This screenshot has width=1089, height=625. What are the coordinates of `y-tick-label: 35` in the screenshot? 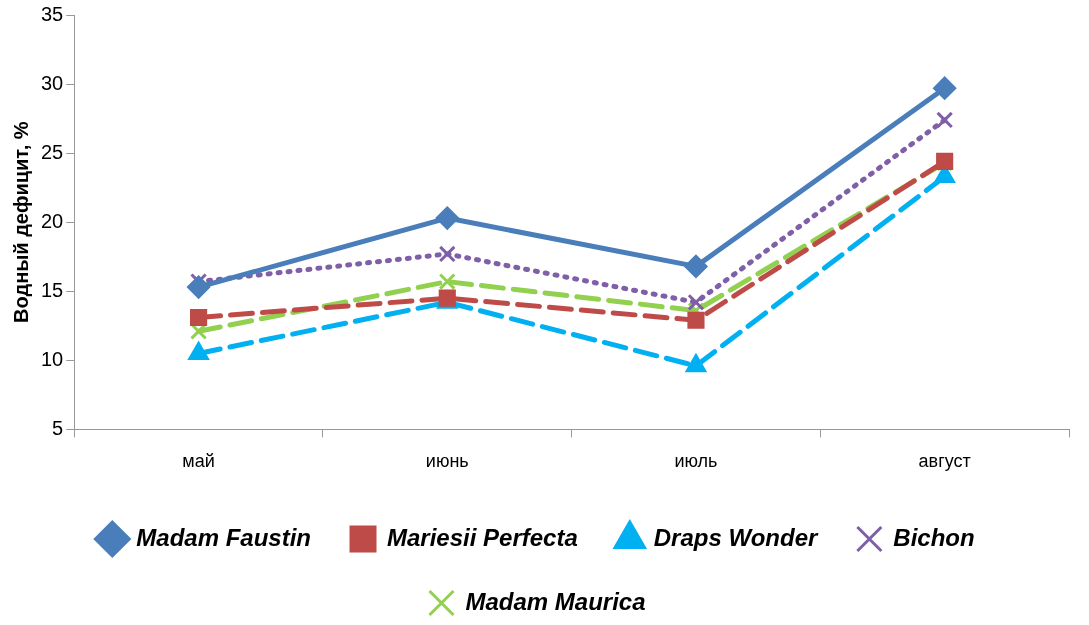 It's located at (52, 13).